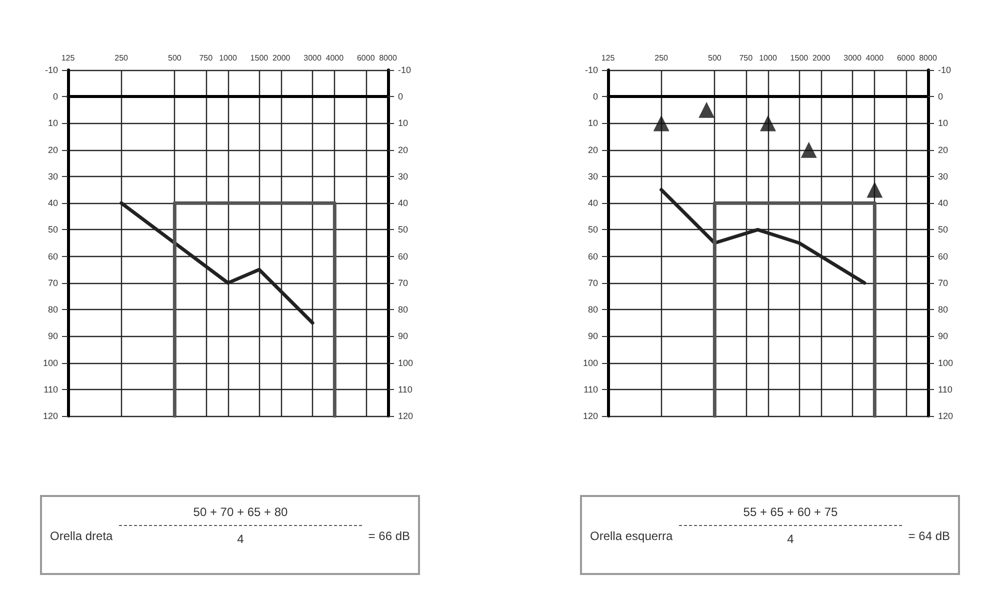  Describe the element at coordinates (240, 513) in the screenshot. I see `text: 50 + 70 + 65 + 80` at that location.